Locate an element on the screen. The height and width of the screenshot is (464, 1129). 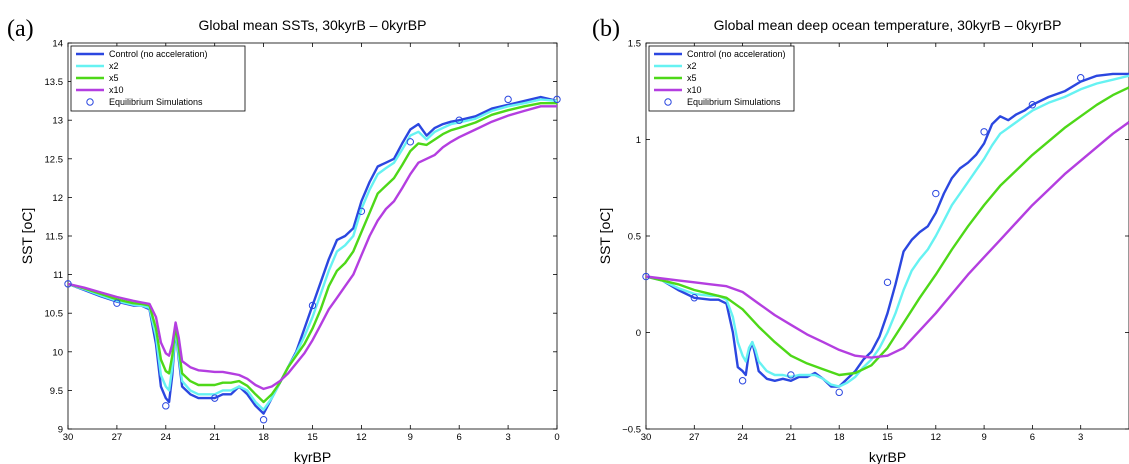
y-tick-label: 10.5 is located at coordinates (54, 314).